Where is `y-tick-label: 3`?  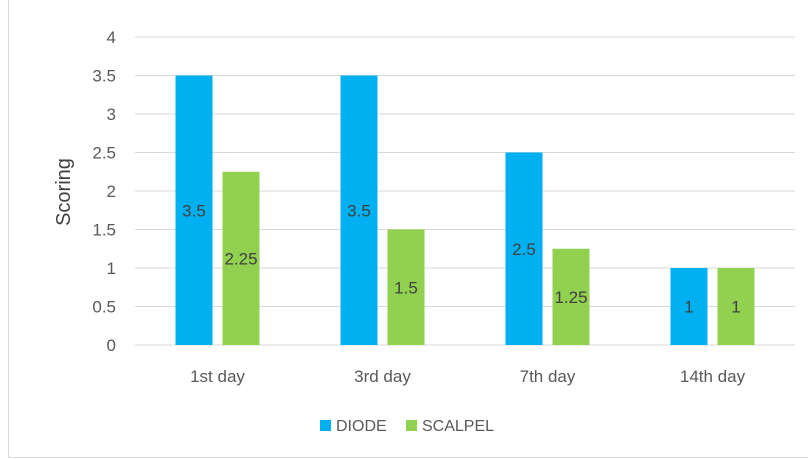
y-tick-label: 3 is located at coordinates (111, 114).